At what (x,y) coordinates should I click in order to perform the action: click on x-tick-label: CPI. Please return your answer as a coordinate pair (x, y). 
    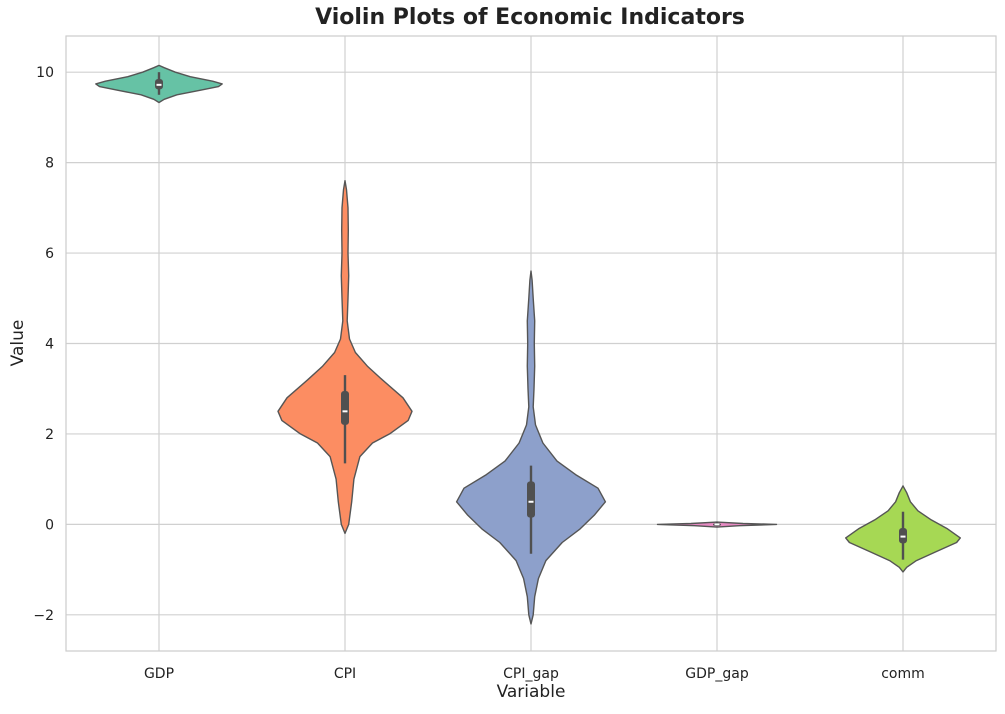
    Looking at the image, I should click on (345, 674).